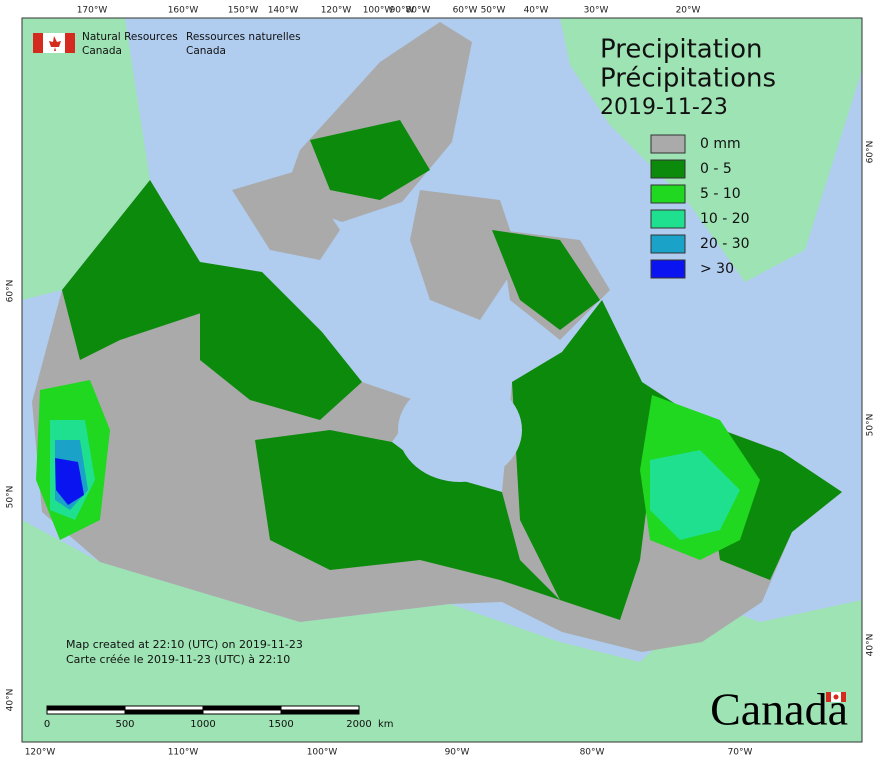 This screenshot has height=764, width=880. Describe the element at coordinates (203, 710) in the screenshot. I see `scale-bar` at that location.